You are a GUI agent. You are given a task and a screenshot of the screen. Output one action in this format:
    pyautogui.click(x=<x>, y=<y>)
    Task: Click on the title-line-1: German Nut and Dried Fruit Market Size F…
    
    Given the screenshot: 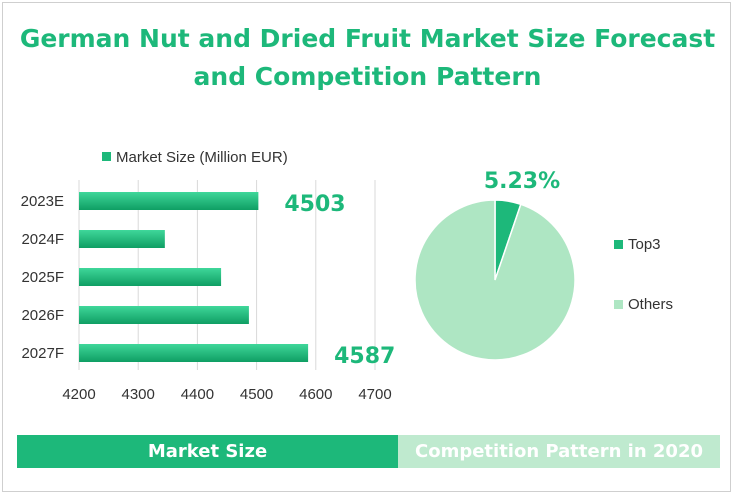 What is the action you would take?
    pyautogui.click(x=367, y=38)
    